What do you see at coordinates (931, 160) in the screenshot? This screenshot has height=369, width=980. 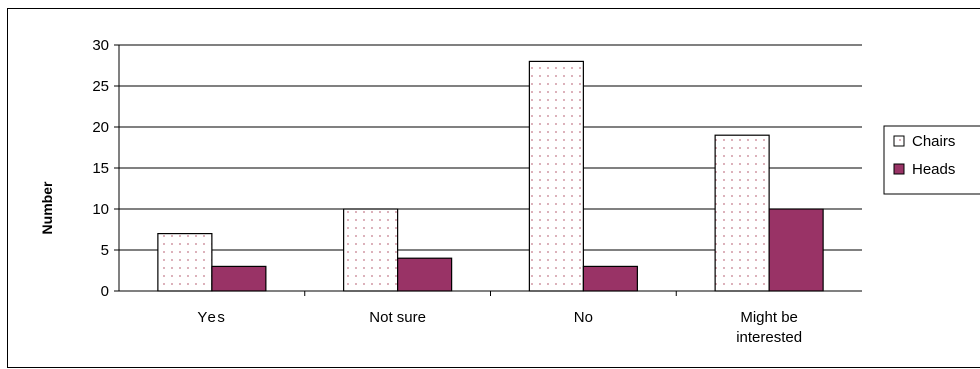 I see `legend: Chairs Heads` at bounding box center [931, 160].